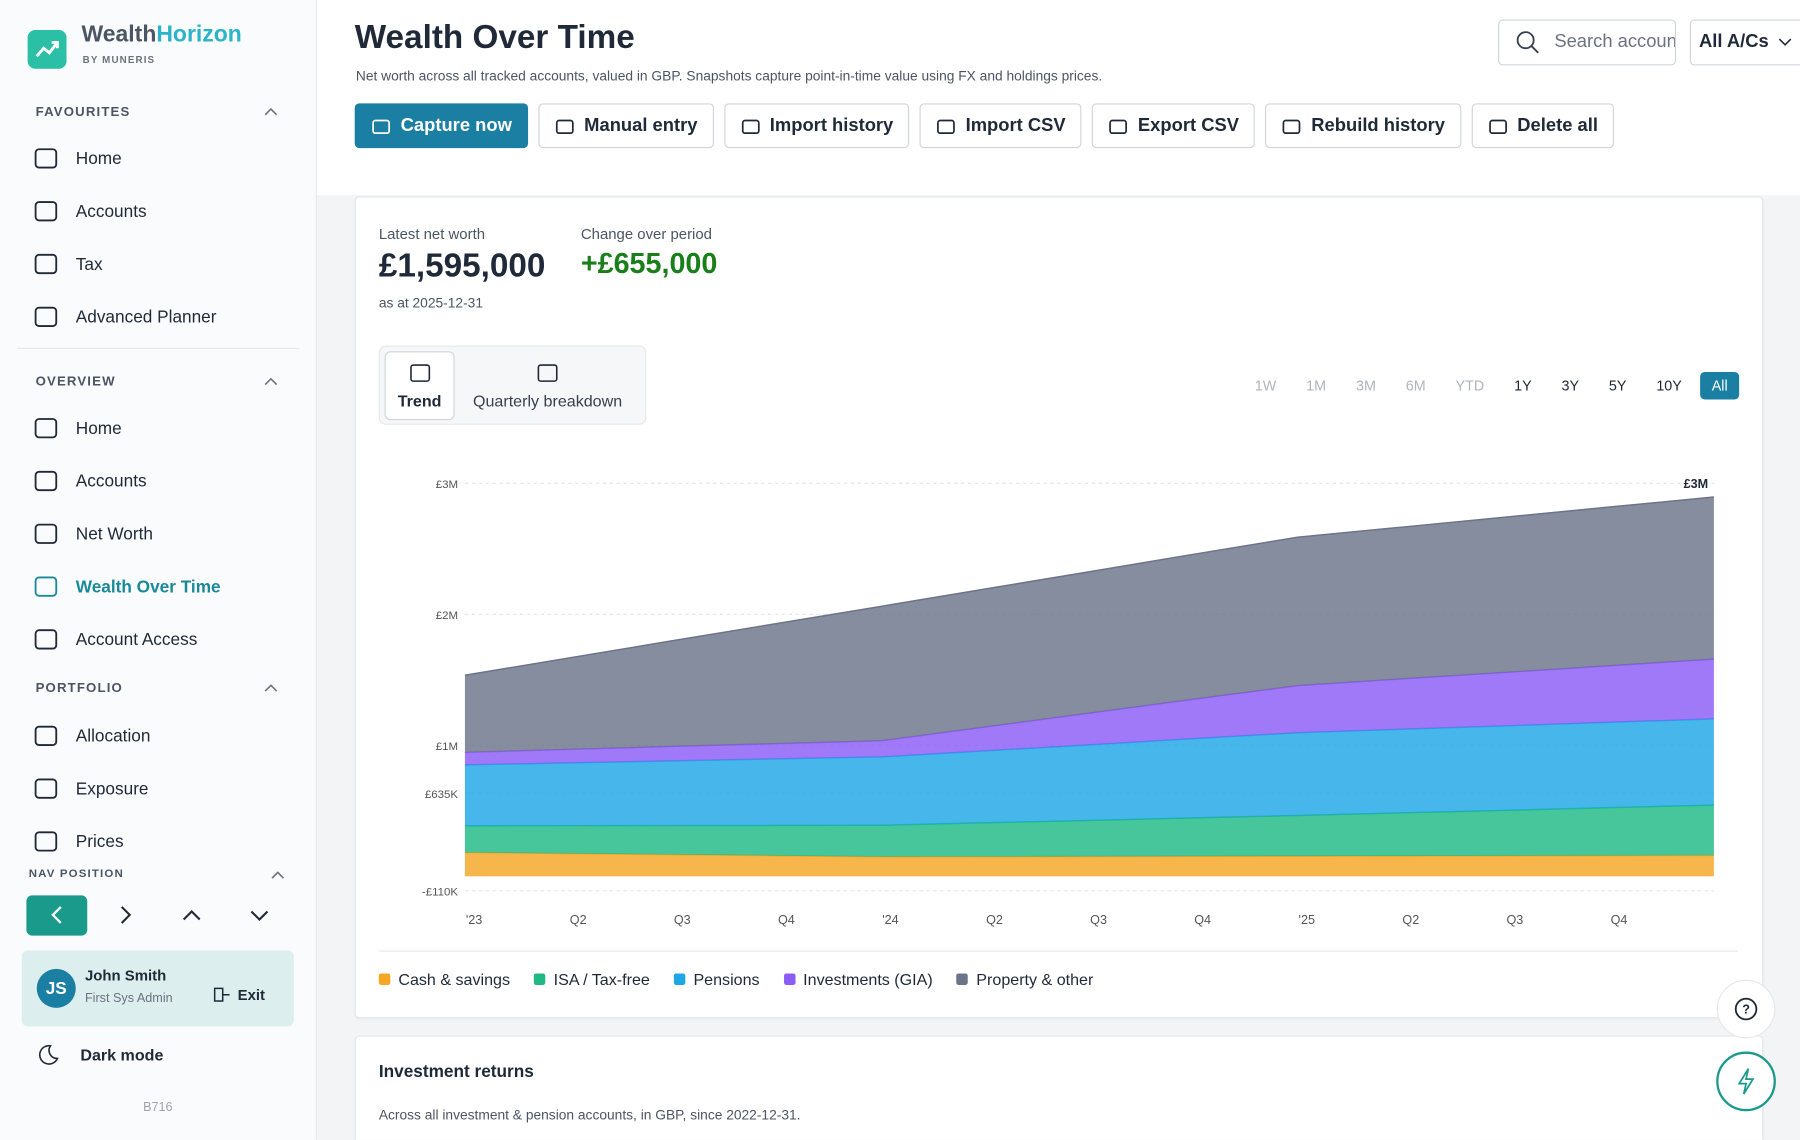 The height and width of the screenshot is (1140, 1800). What do you see at coordinates (1174, 126) in the screenshot?
I see `toolbar-button: Export CSV` at bounding box center [1174, 126].